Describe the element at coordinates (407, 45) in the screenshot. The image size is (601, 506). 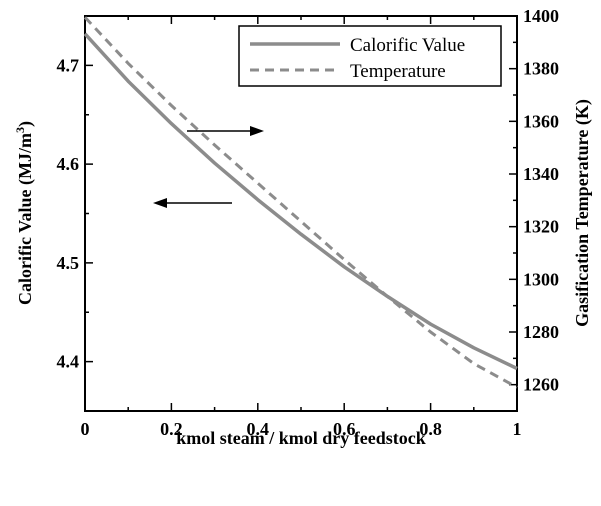
I see `legend-label-calorific-value: Calorific Value` at that location.